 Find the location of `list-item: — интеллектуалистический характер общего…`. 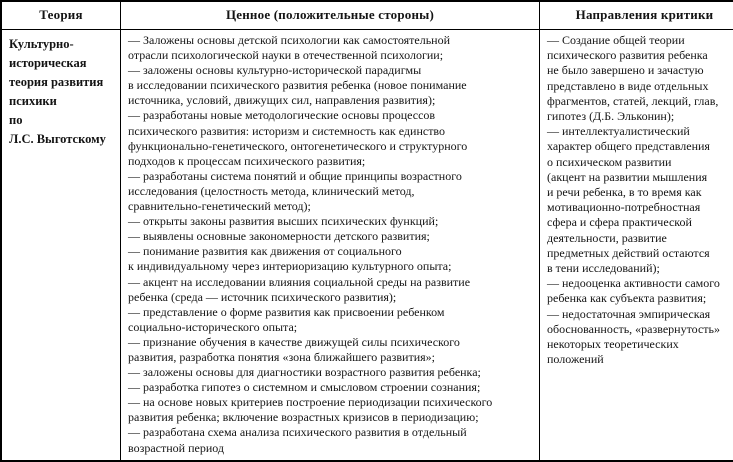

list-item: — интеллектуалистический характер общего… is located at coordinates (628, 200).